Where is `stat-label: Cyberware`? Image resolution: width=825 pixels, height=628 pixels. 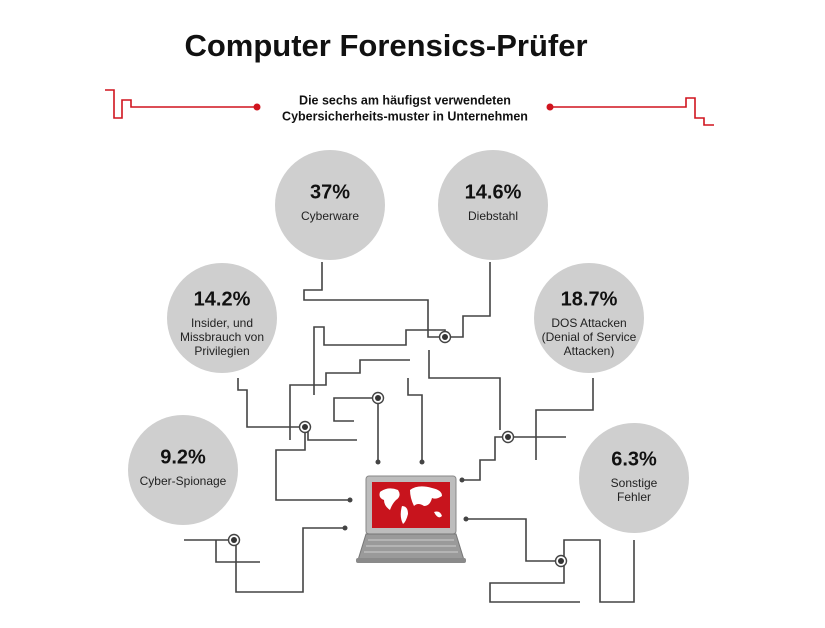 stat-label: Cyberware is located at coordinates (330, 216).